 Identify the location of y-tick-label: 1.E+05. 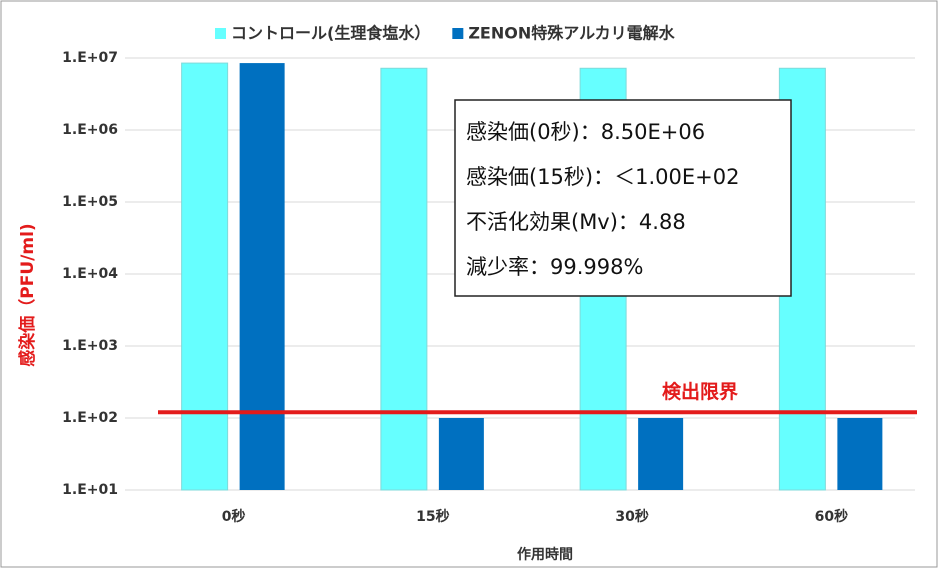
(90, 202).